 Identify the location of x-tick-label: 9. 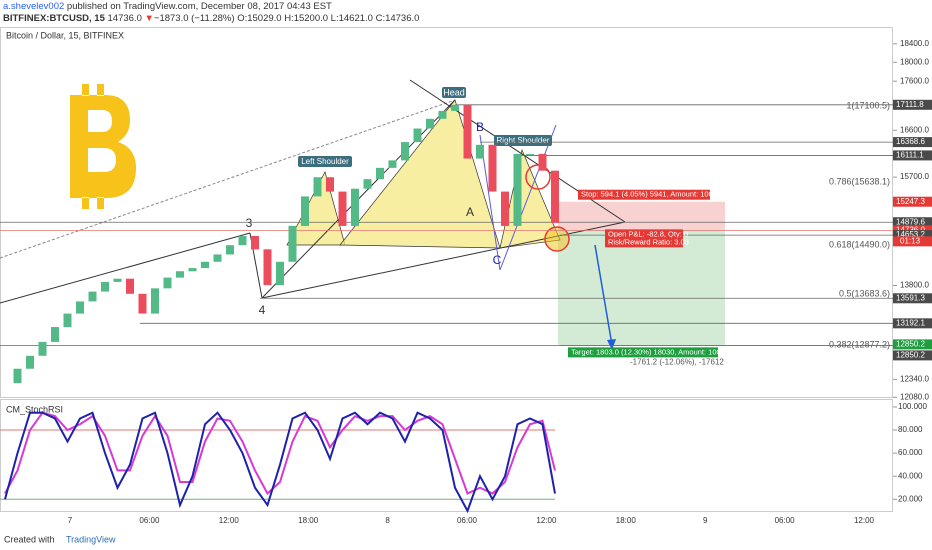
(705, 520).